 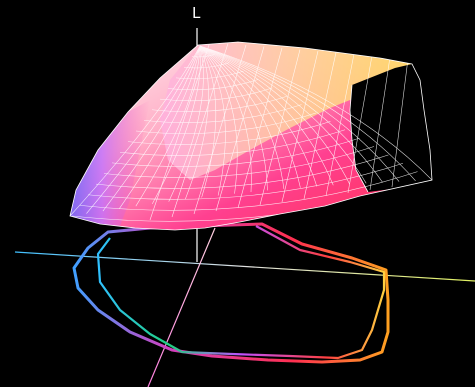 What do you see at coordinates (181, 307) in the screenshot?
I see `b-axis` at bounding box center [181, 307].